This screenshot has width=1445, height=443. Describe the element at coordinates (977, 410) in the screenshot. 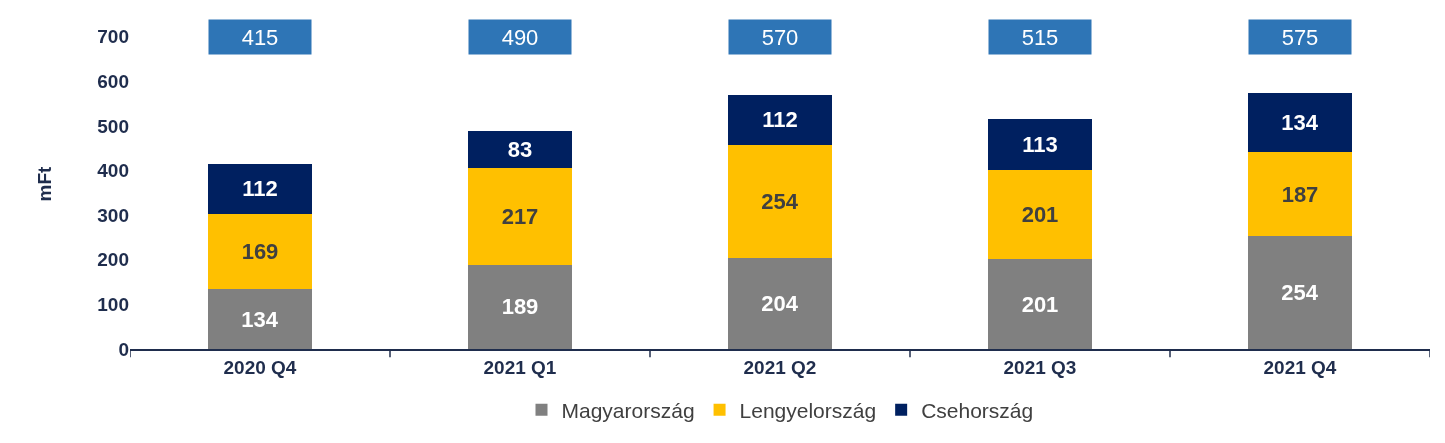

I see `legend-label: Csehország` at that location.